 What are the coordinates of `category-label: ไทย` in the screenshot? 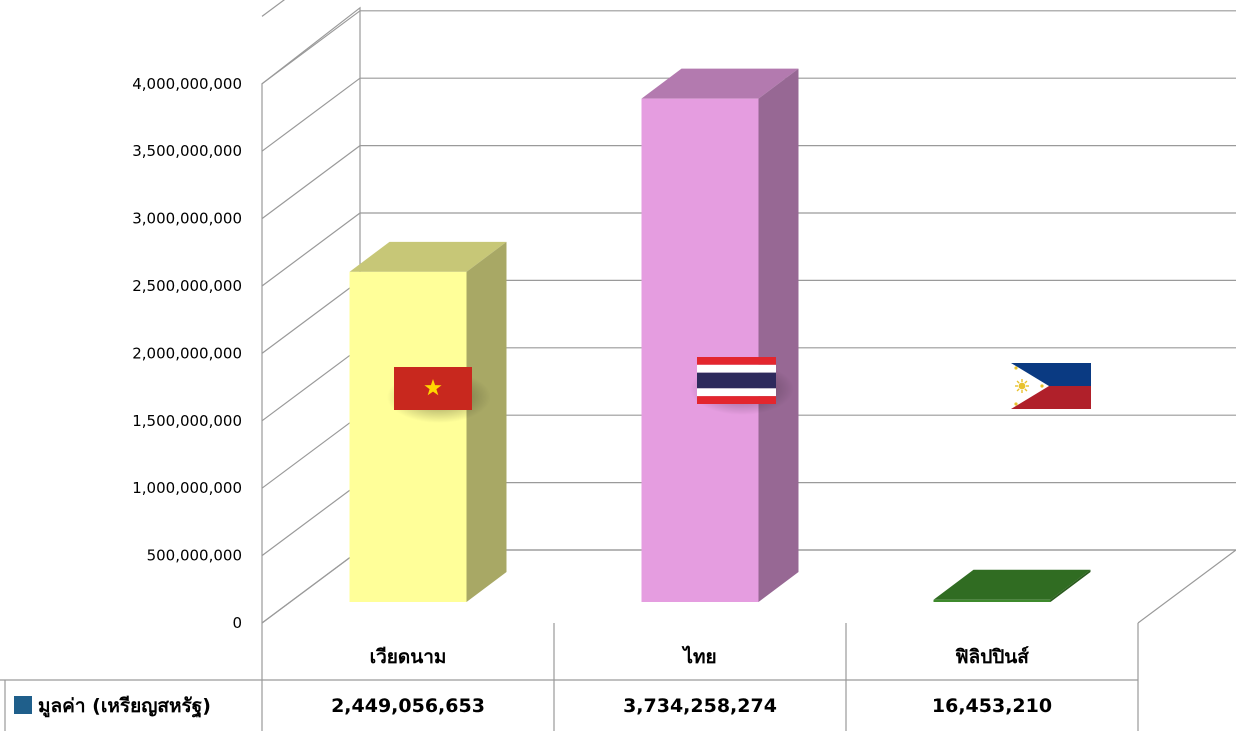 It's located at (698, 656).